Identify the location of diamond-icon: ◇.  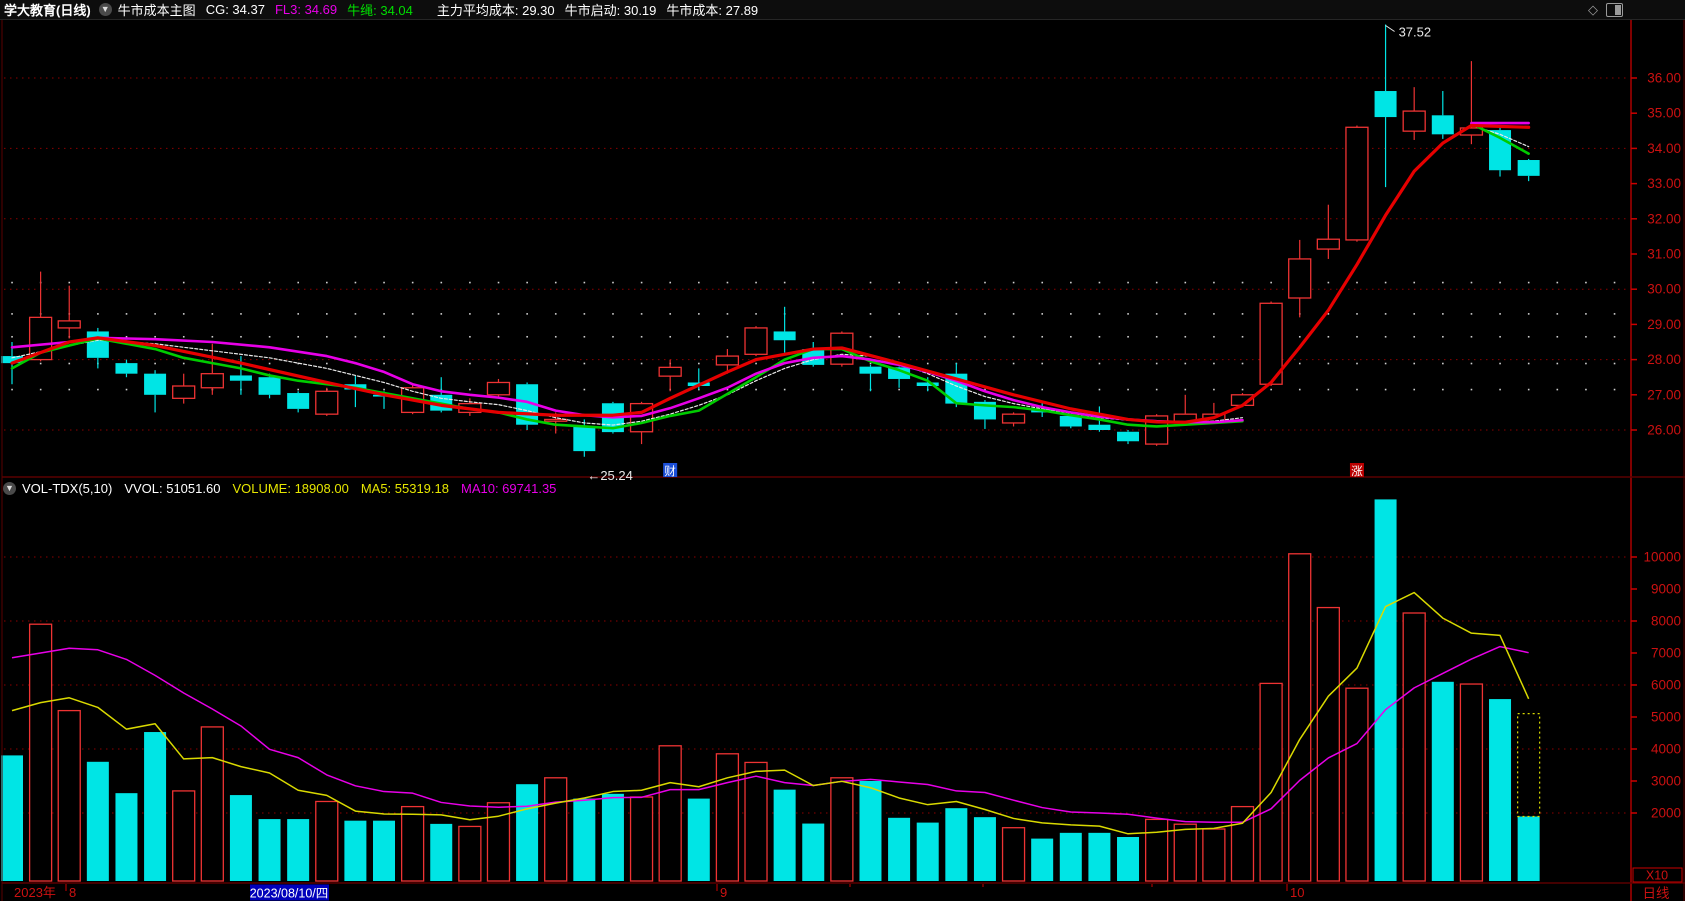
(1593, 9).